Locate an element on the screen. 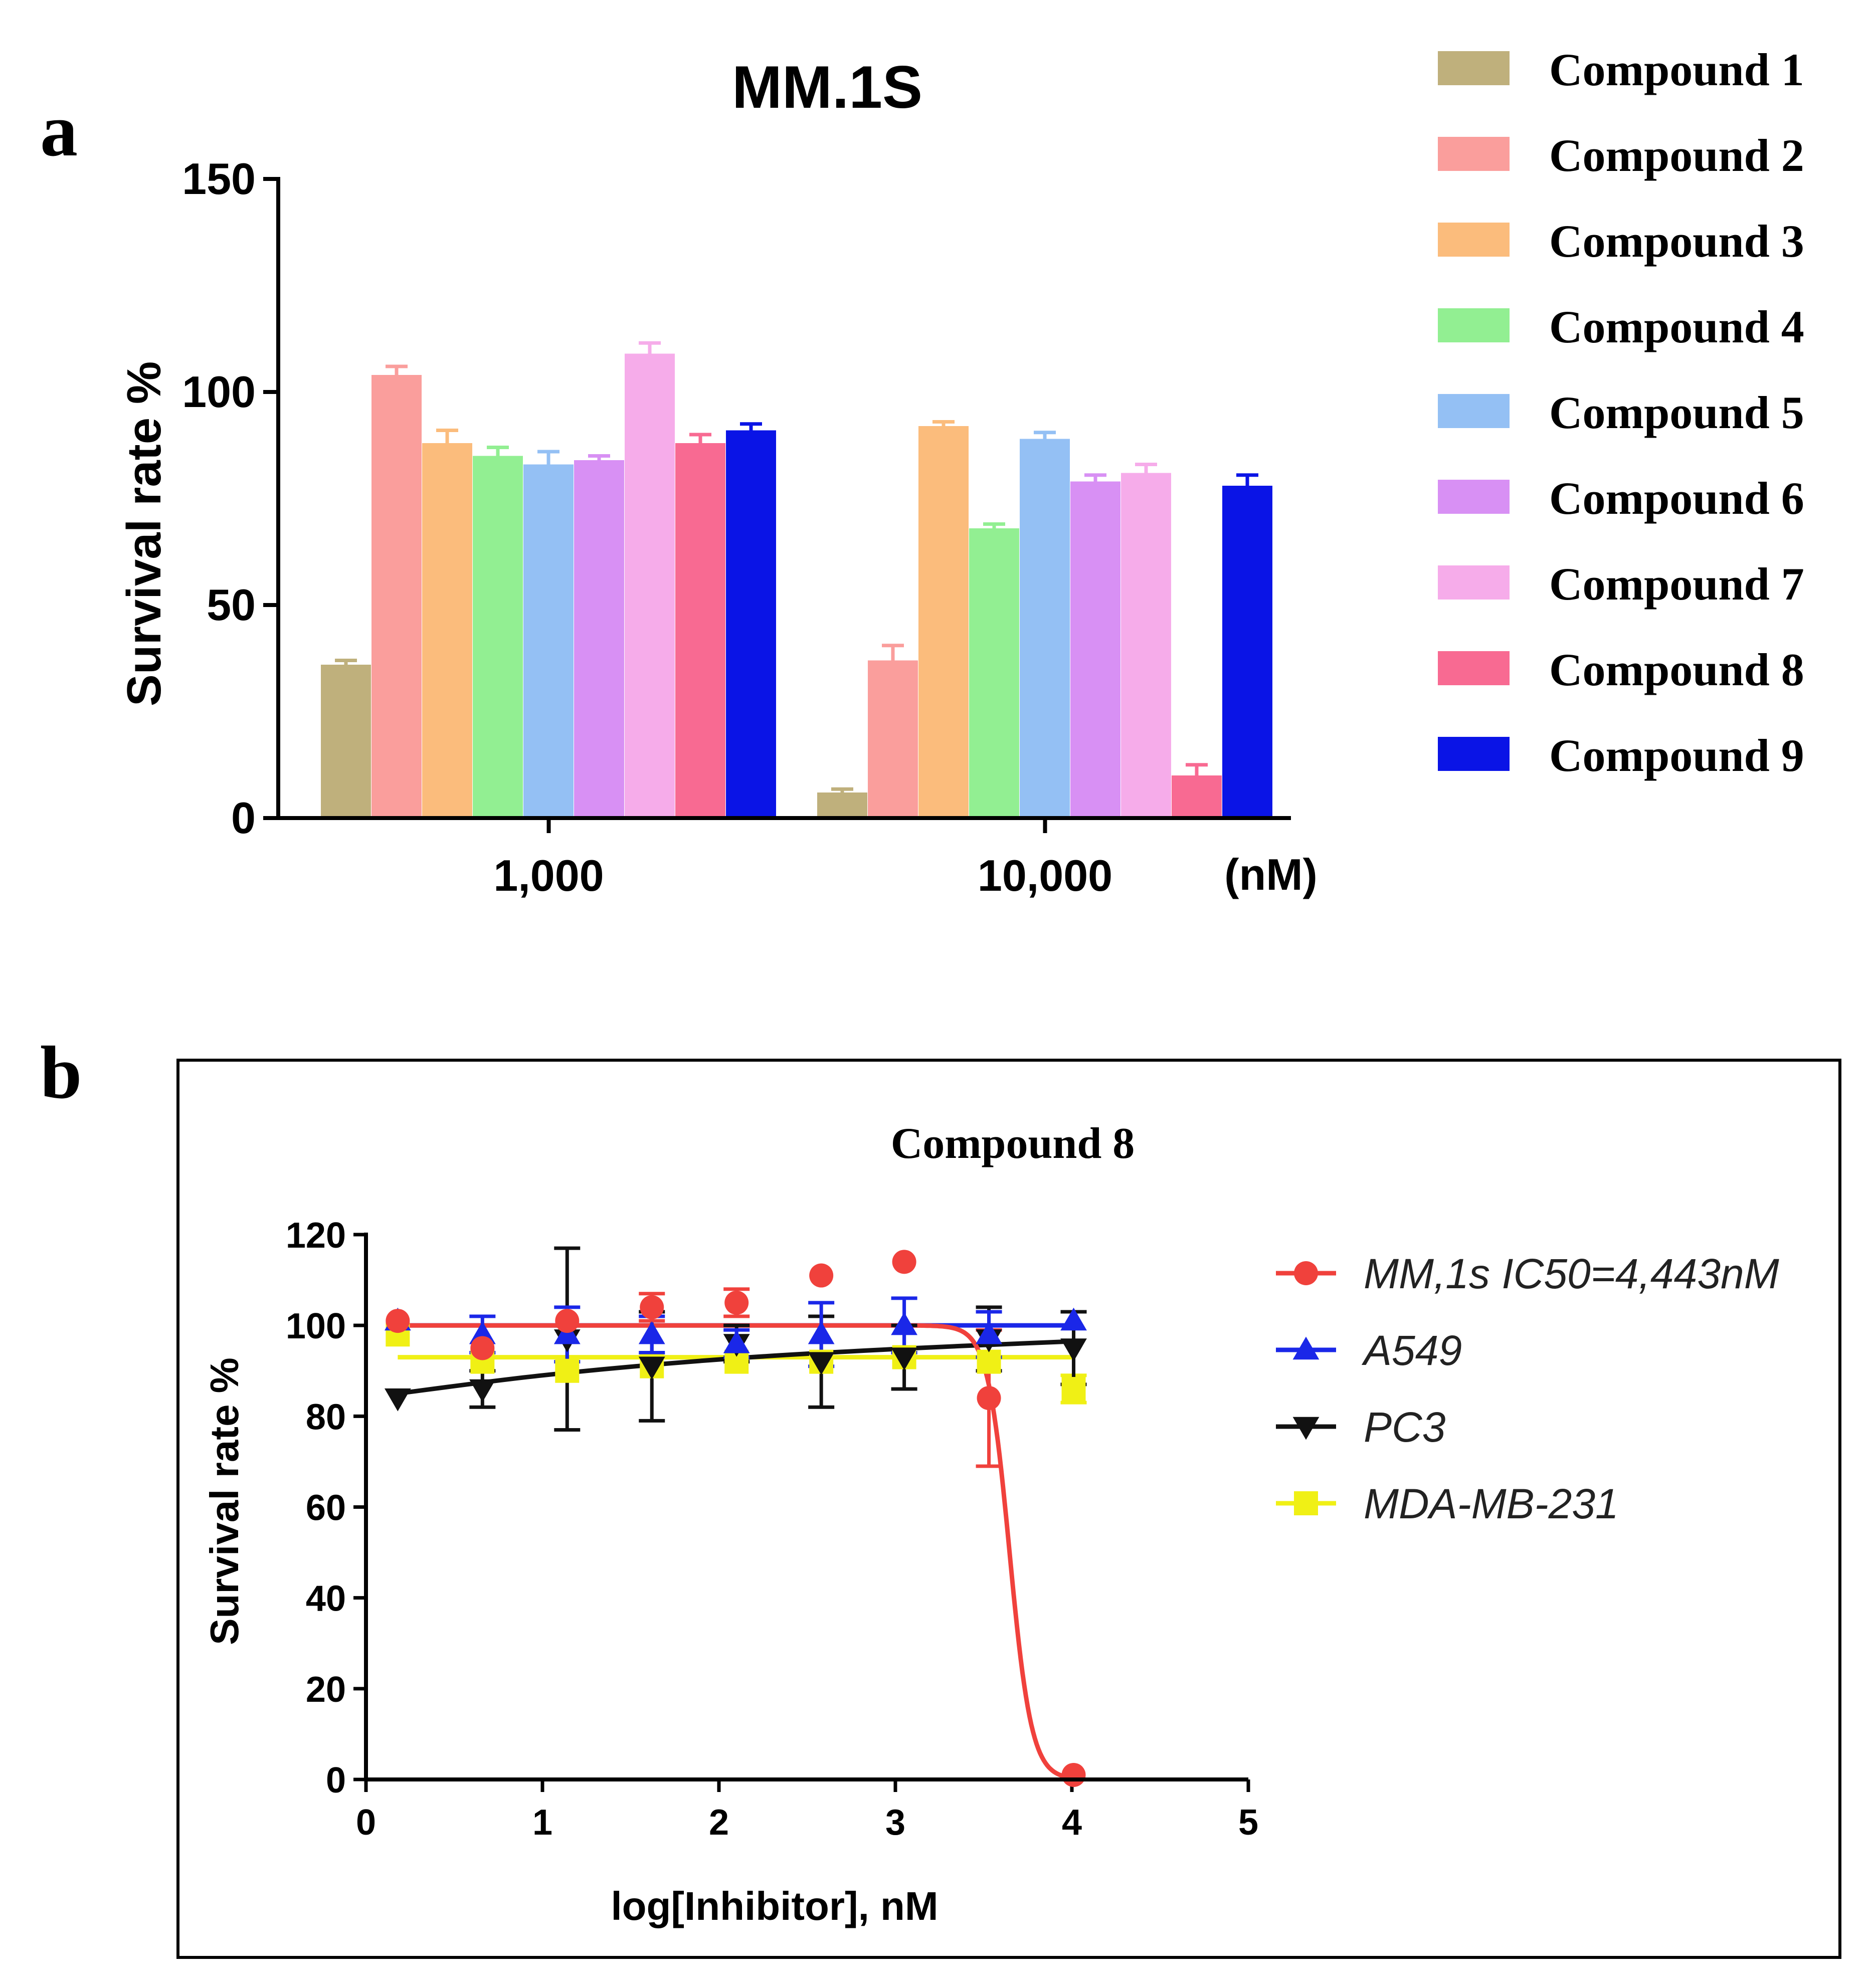 The height and width of the screenshot is (1988, 1872). bar-chart-y-ticks: 0 50 100 150 is located at coordinates (230, 498).